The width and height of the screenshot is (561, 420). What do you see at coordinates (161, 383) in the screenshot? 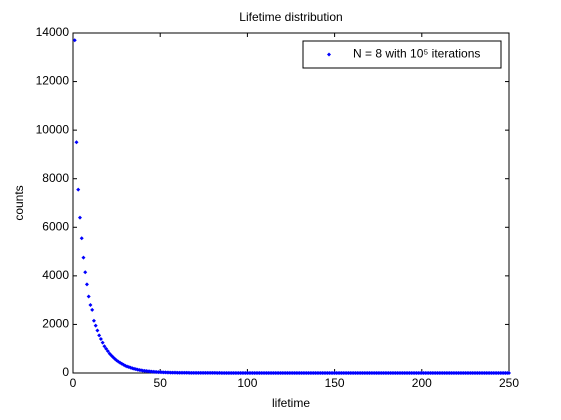
I see `x-tick-label: 50` at bounding box center [161, 383].